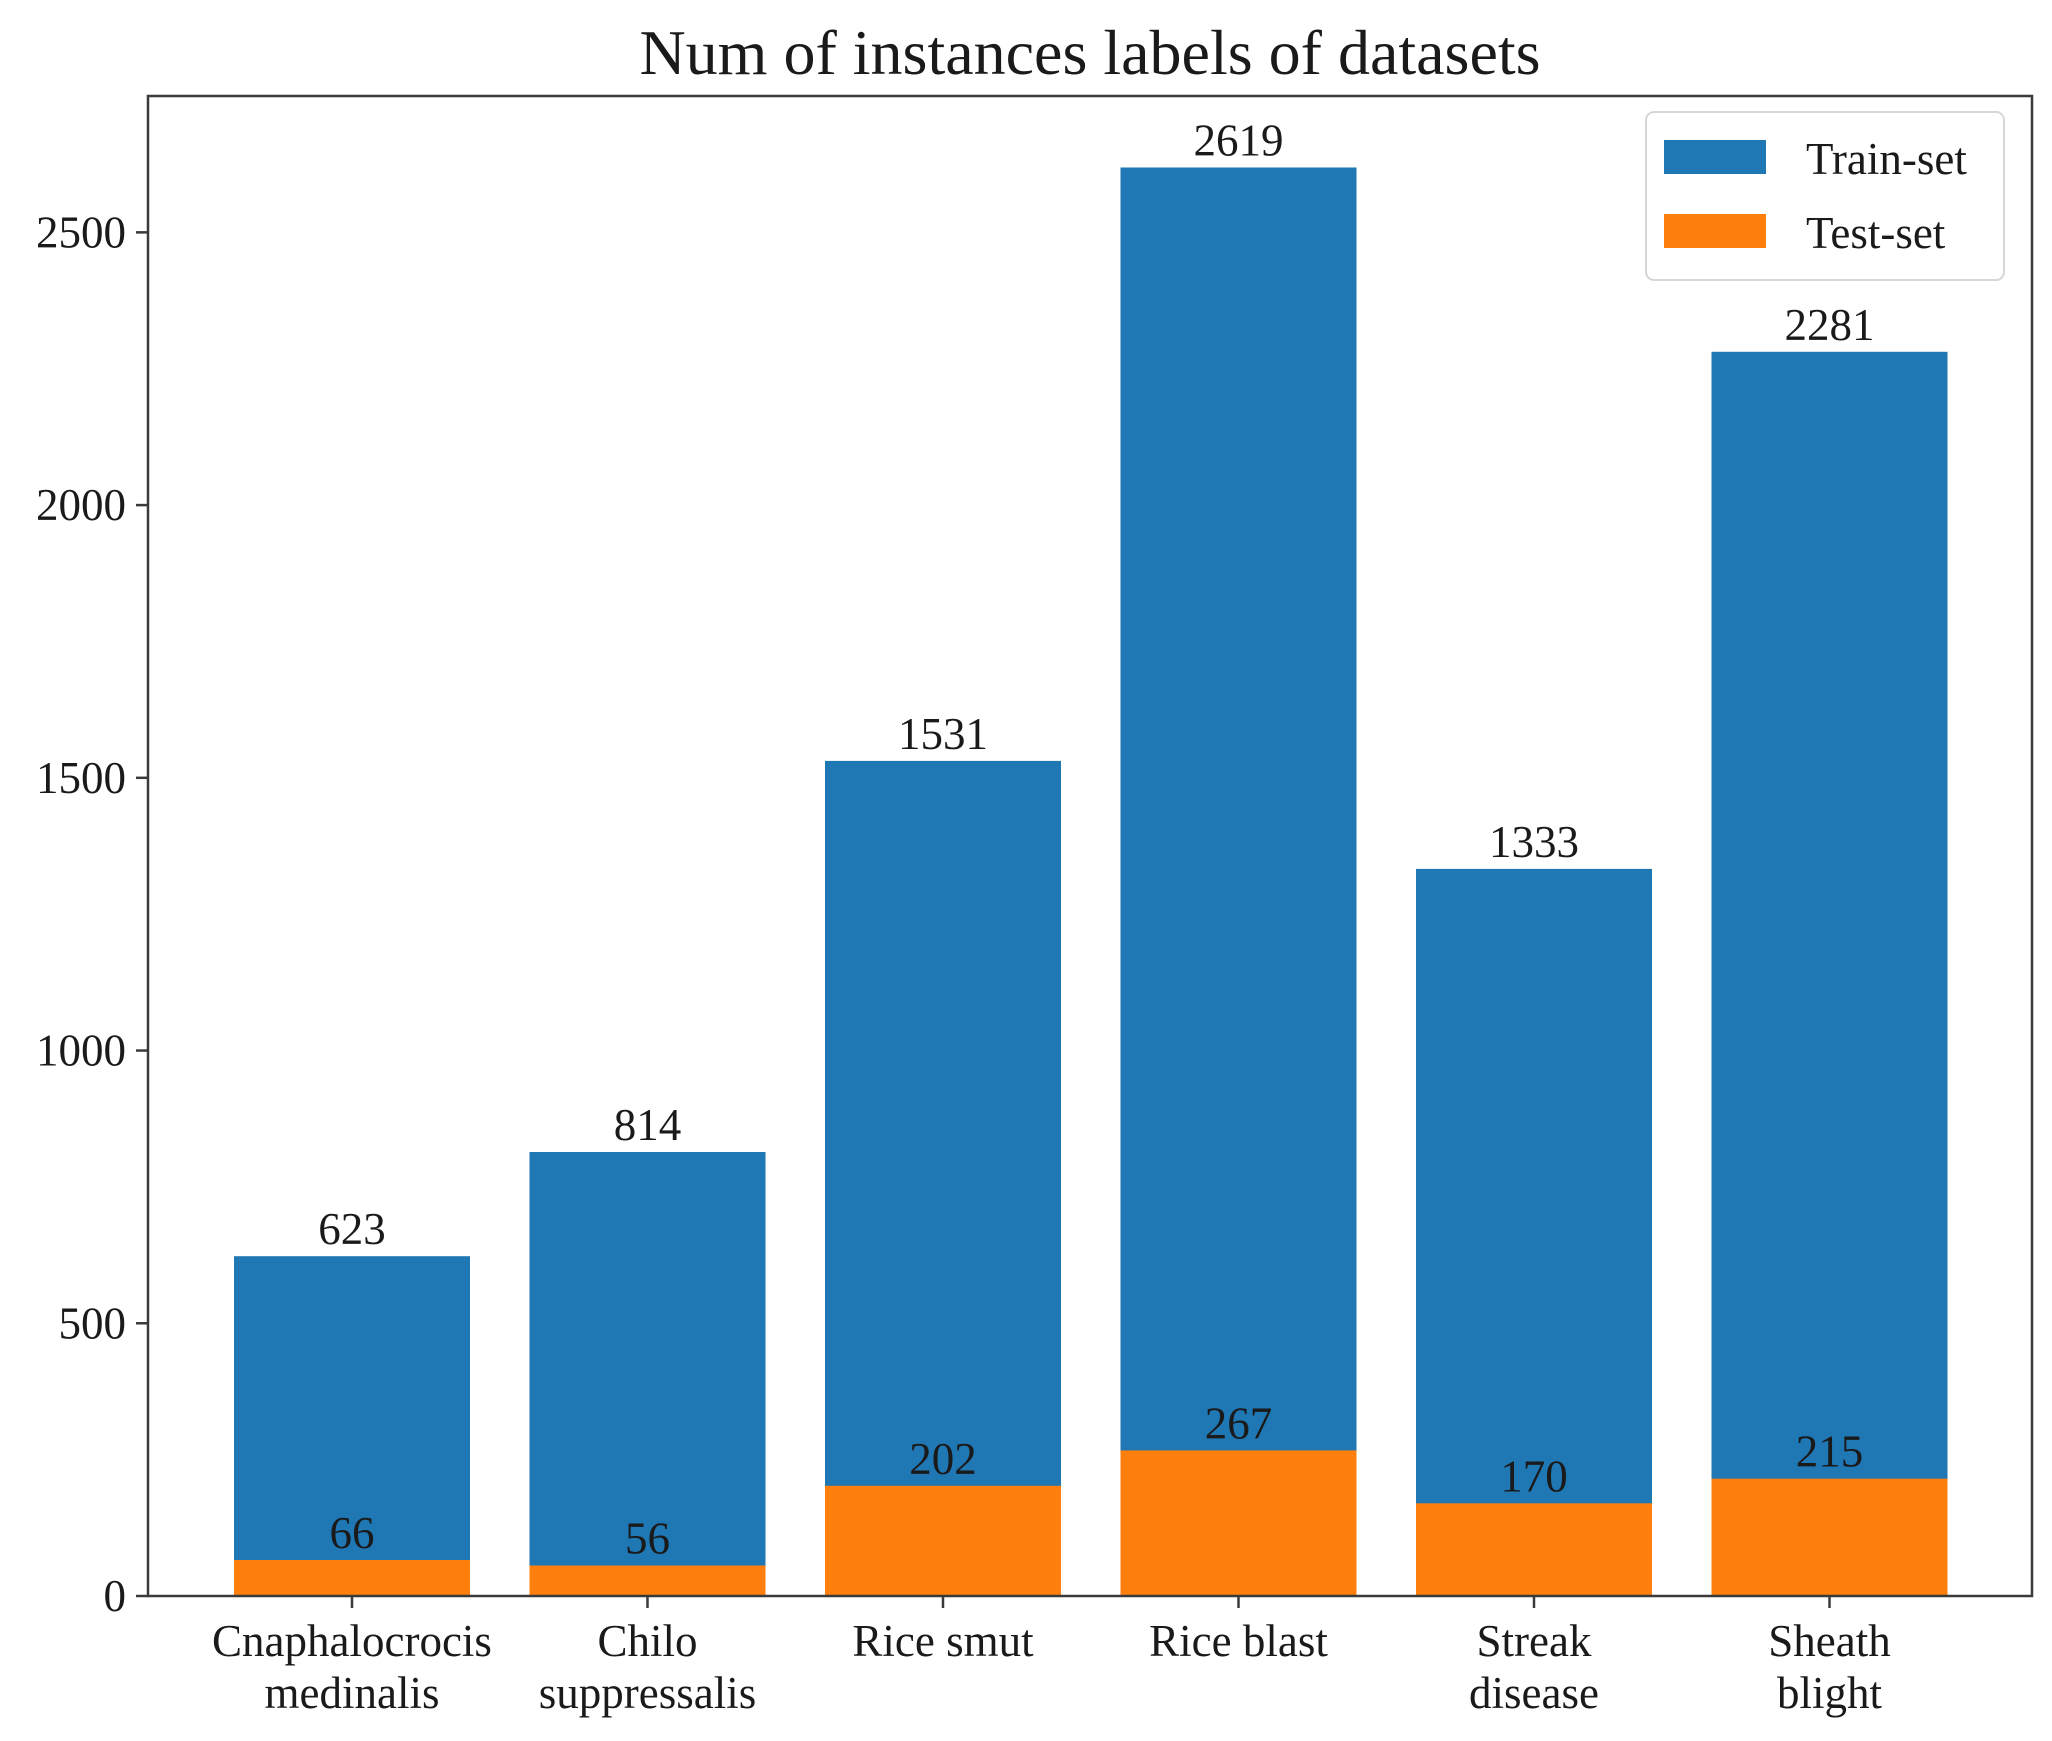  I want to click on train-value-label-4: 1333, so click(1534, 842).